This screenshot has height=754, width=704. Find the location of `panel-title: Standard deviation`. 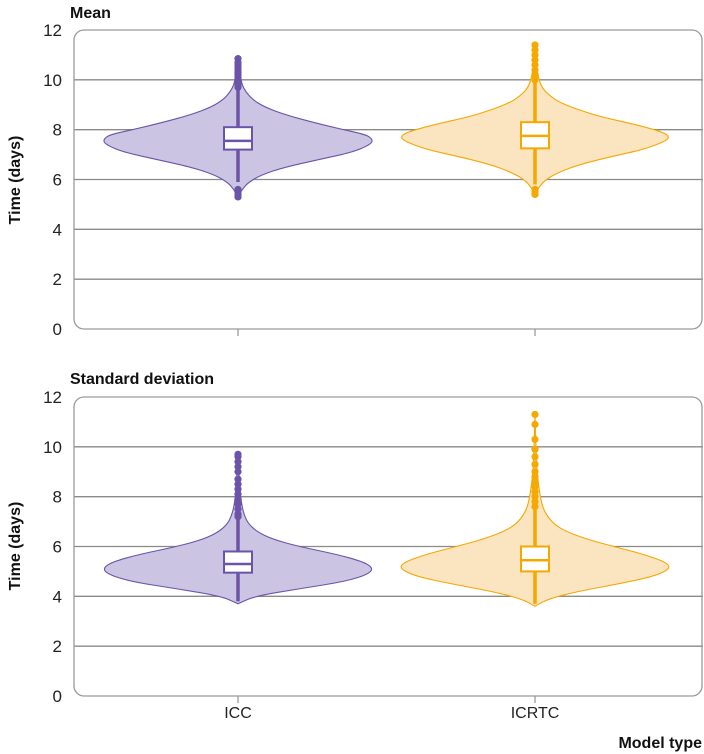

panel-title: Standard deviation is located at coordinates (142, 379).